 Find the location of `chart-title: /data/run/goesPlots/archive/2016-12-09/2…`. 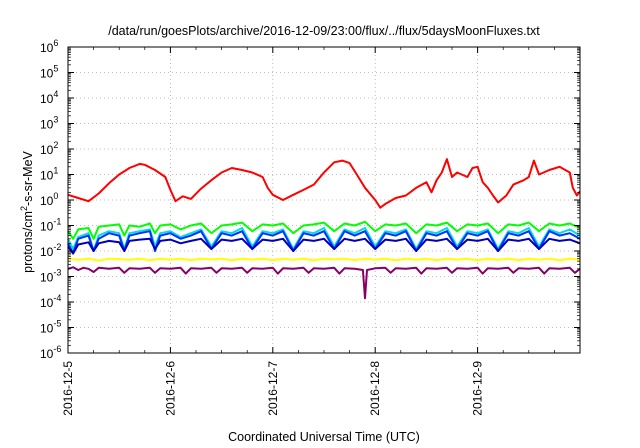

chart-title: /data/run/goesPlots/archive/2016-12-09/2… is located at coordinates (324, 31).